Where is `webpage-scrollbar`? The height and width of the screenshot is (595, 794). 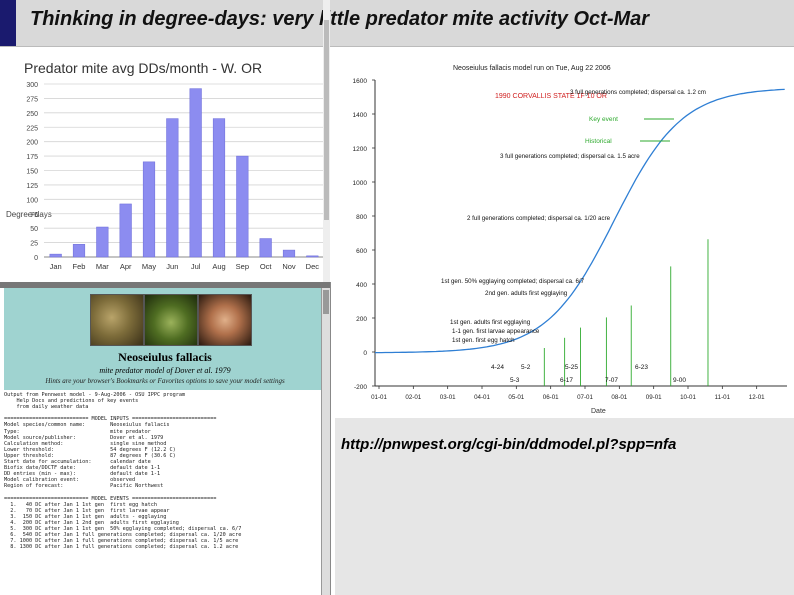 webpage-scrollbar is located at coordinates (325, 441).